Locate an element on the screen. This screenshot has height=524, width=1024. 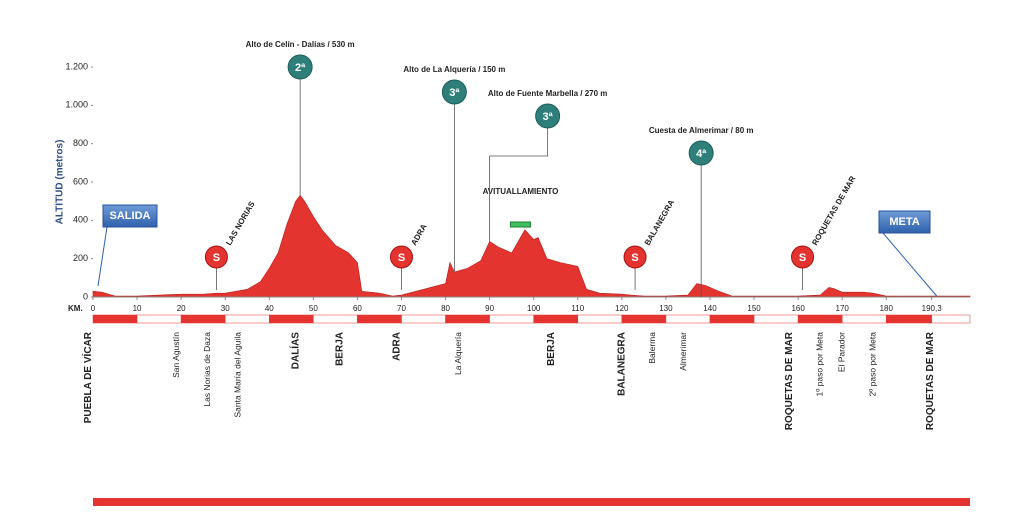
place-name: San Agustín is located at coordinates (176, 355).